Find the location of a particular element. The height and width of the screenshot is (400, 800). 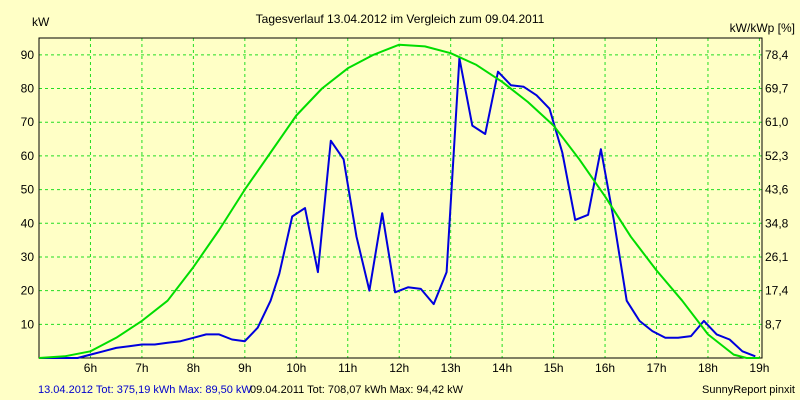

y-tick-label: 50 is located at coordinates (28, 190).